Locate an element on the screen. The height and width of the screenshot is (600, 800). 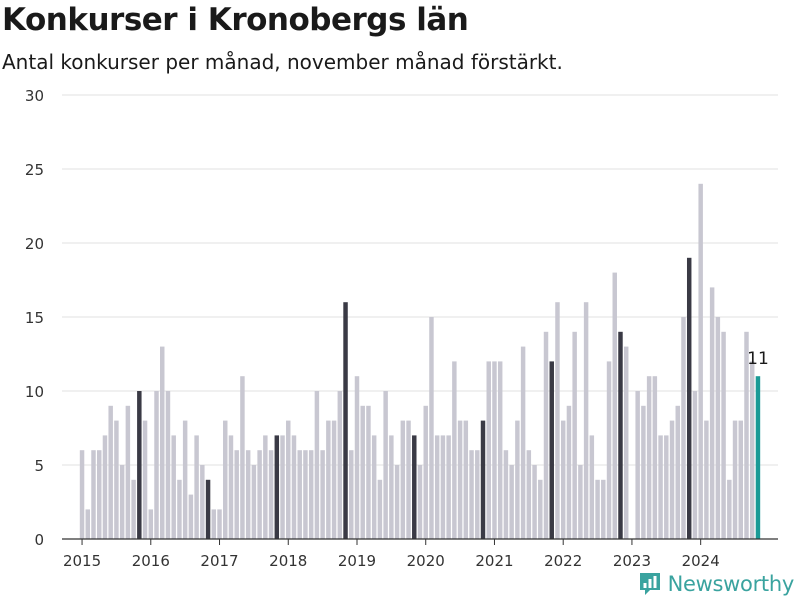
y-tick-label: 25 is located at coordinates (34, 170).